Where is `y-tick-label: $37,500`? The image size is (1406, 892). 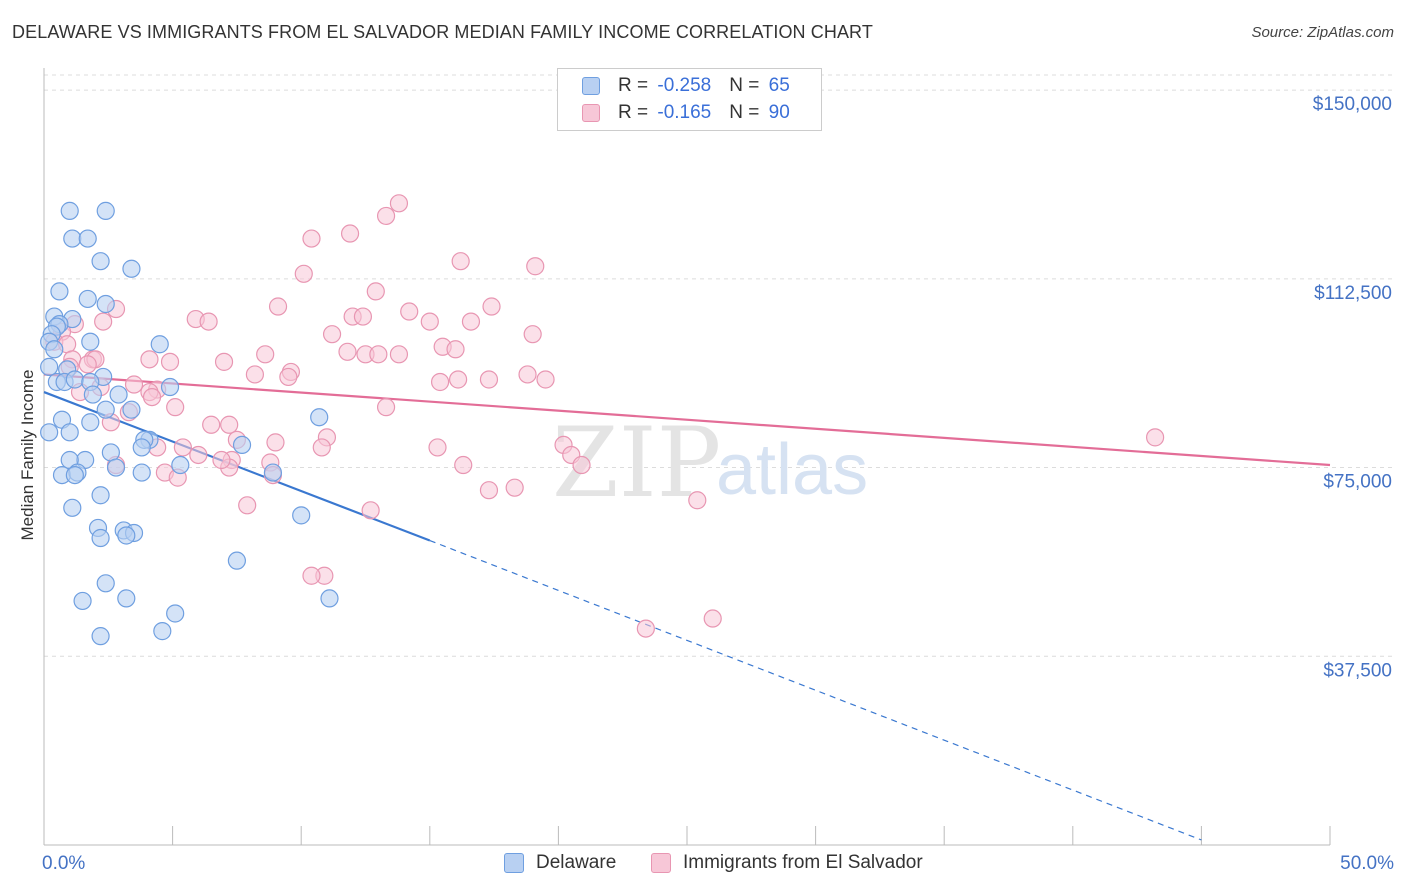
y-tick-label: $37,500 is located at coordinates (1357, 670).